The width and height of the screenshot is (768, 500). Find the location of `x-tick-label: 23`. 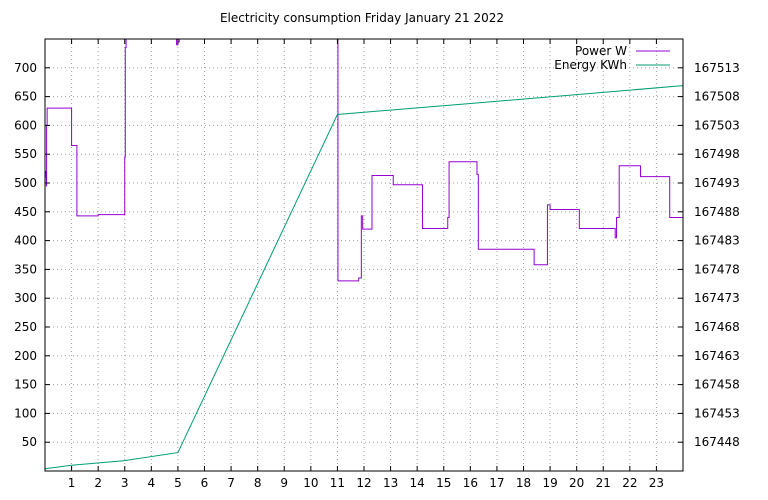

x-tick-label: 23 is located at coordinates (656, 483).